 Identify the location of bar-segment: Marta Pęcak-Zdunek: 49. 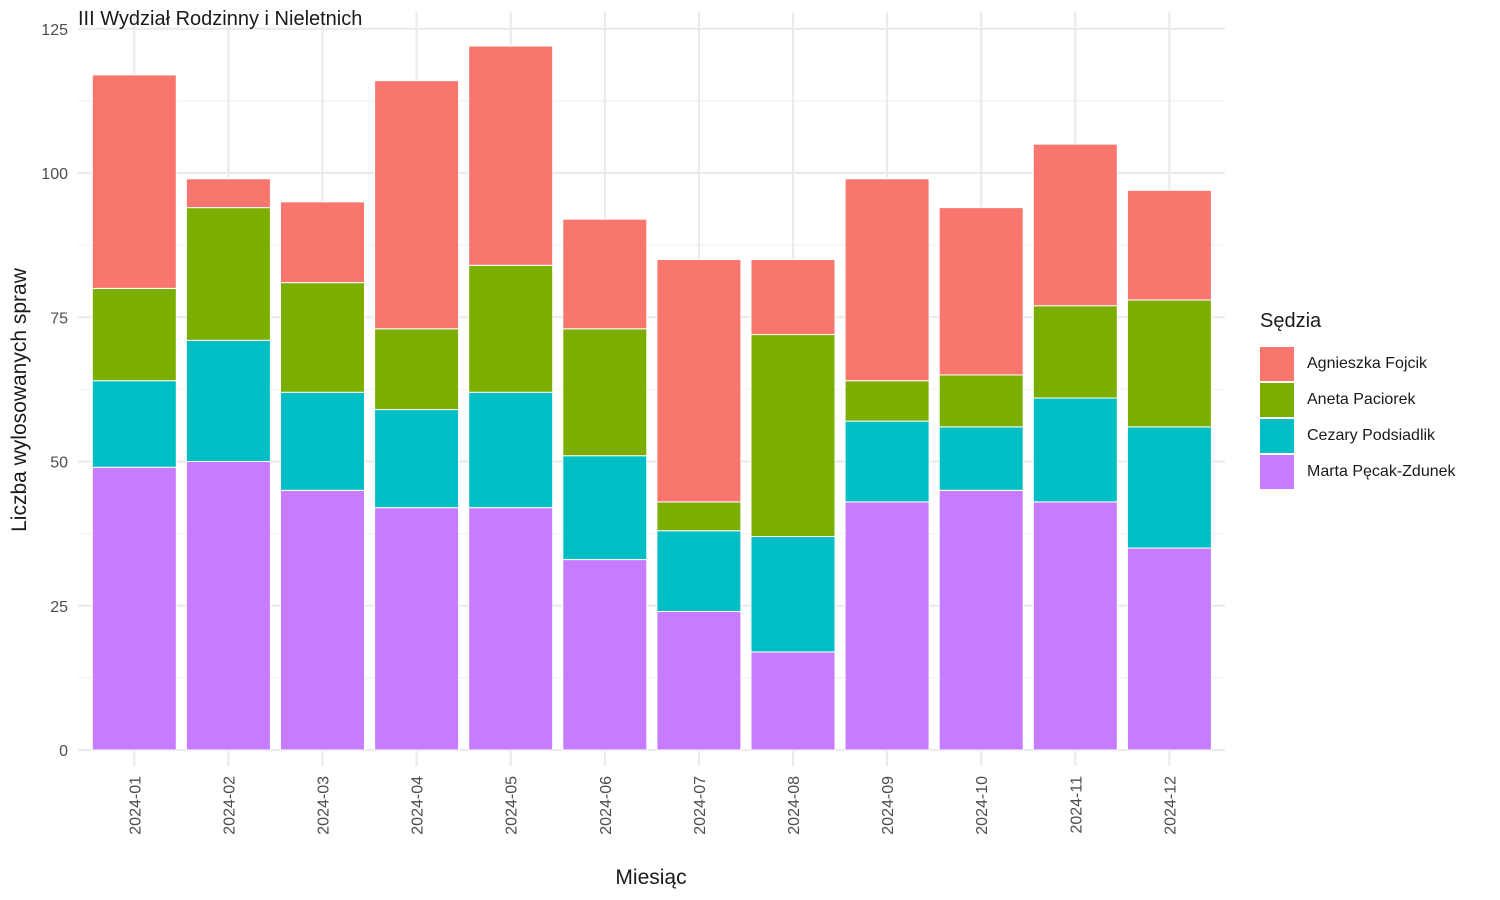
(134, 608).